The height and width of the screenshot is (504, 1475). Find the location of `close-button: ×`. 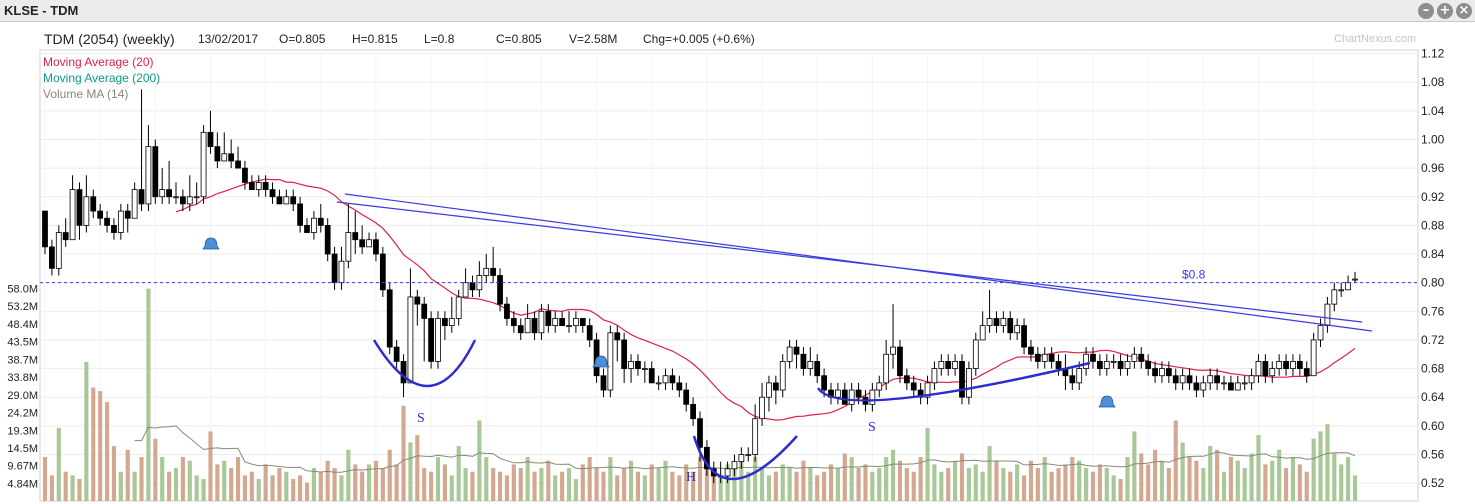

close-button: × is located at coordinates (1464, 11).